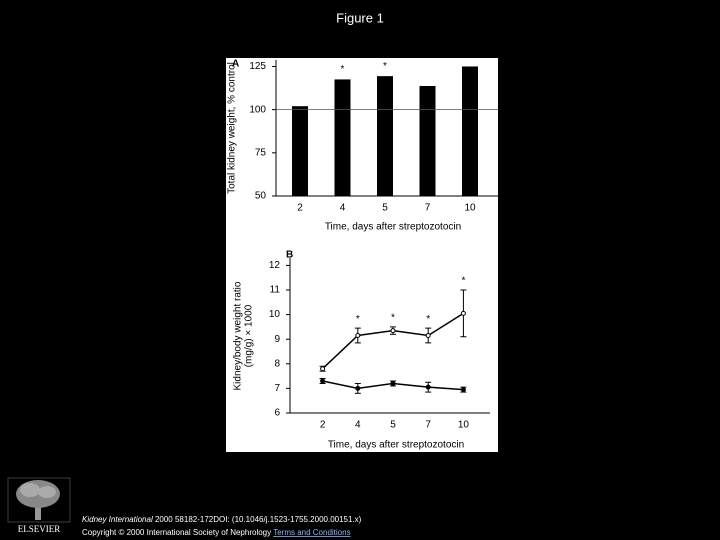 The height and width of the screenshot is (540, 720). What do you see at coordinates (238, 335) in the screenshot?
I see `y-axis-label: Kidney/body weight ratio` at bounding box center [238, 335].